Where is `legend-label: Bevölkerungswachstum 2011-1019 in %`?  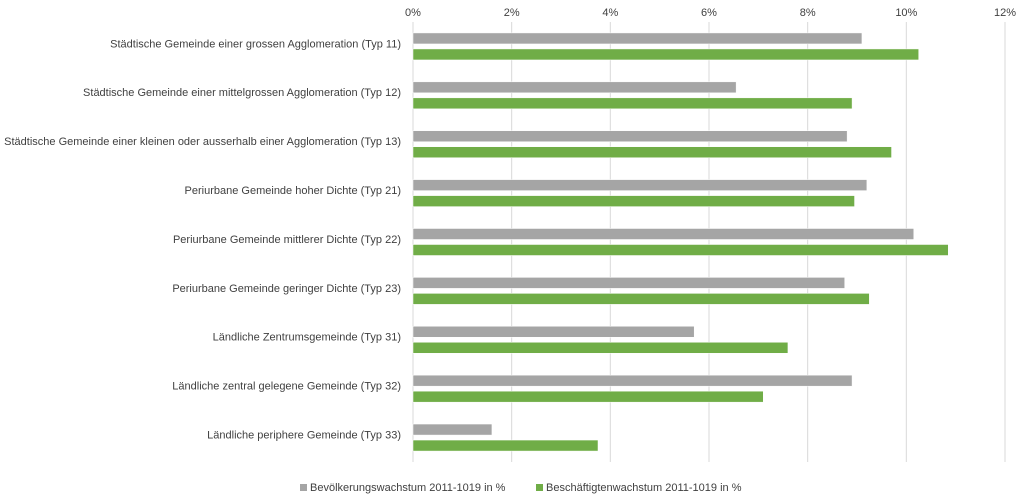 legend-label: Bevölkerungswachstum 2011-1019 in % is located at coordinates (408, 488).